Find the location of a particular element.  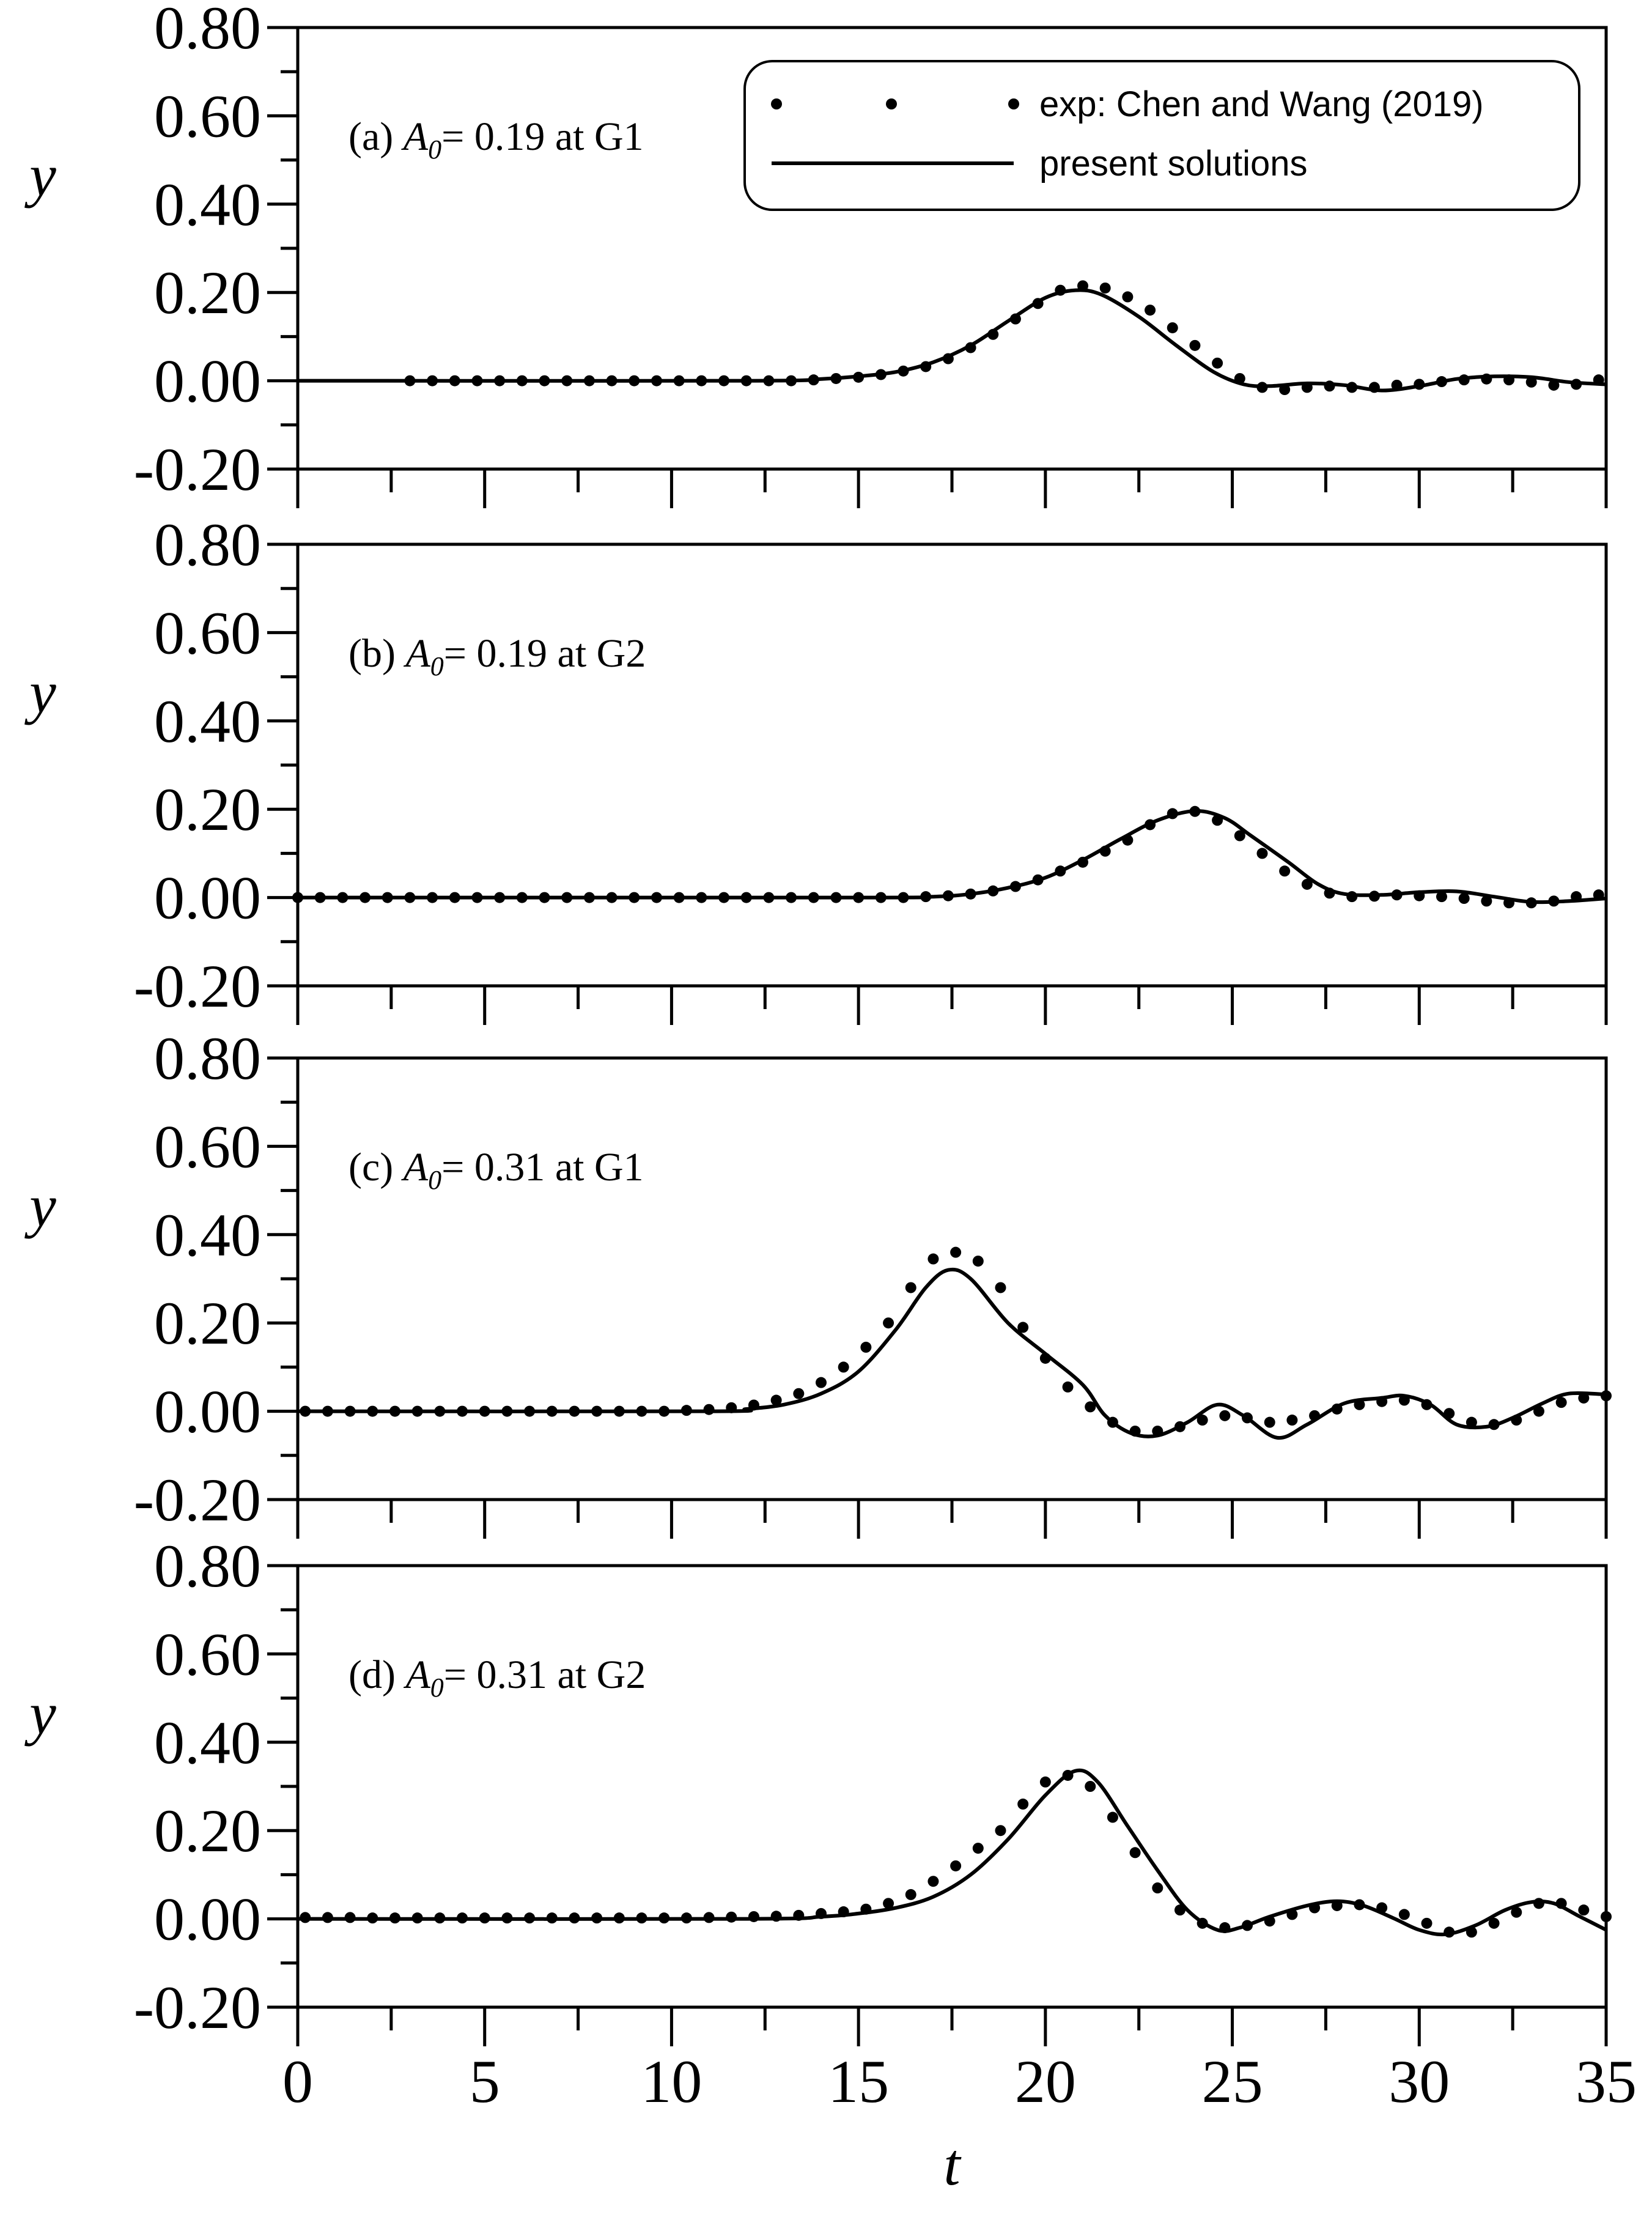

x-tick-label: 25 is located at coordinates (1232, 2081).